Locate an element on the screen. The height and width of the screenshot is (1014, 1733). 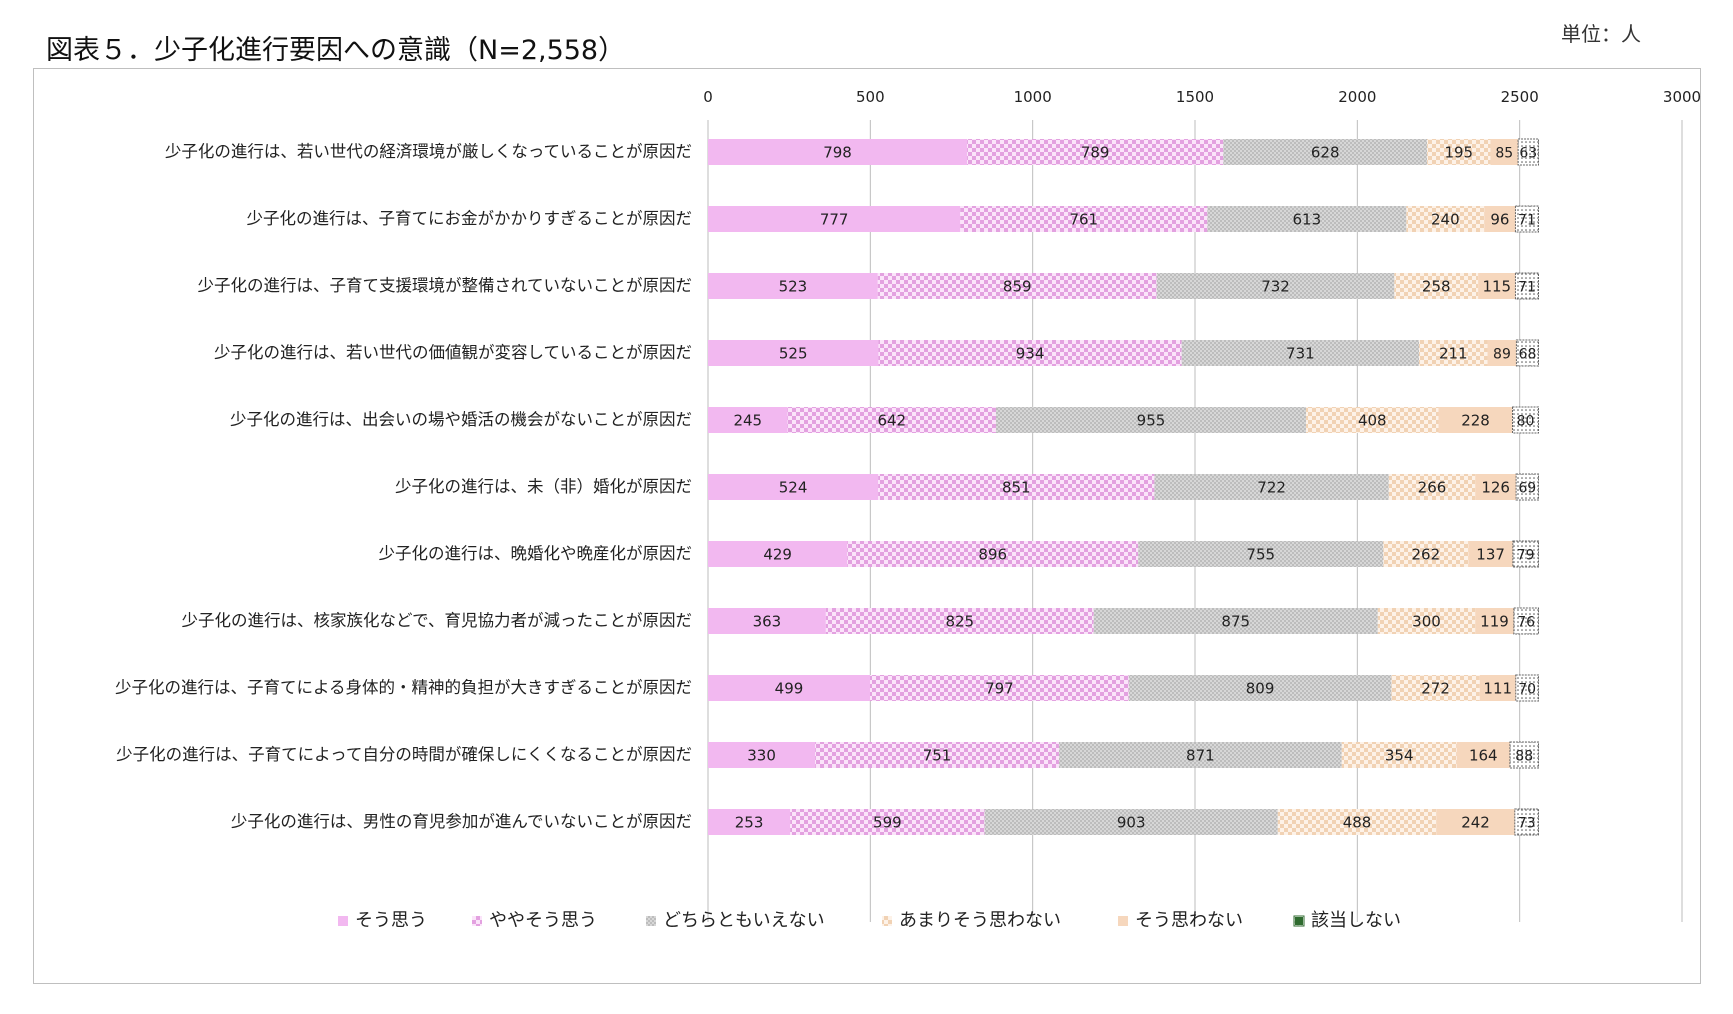
legend-label: あまりそう思わない is located at coordinates (980, 920).